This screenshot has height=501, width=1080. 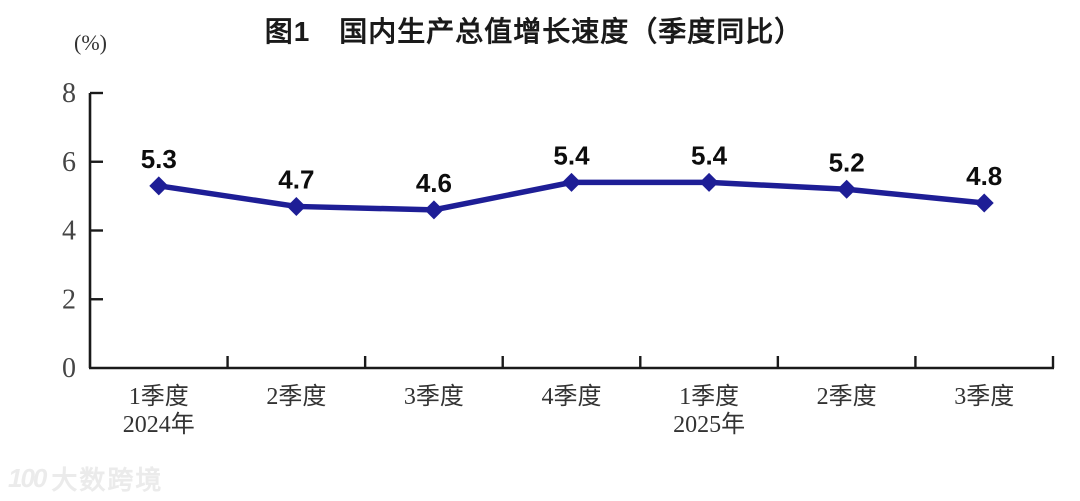 I want to click on data-point-label: 4.7, so click(x=296, y=179).